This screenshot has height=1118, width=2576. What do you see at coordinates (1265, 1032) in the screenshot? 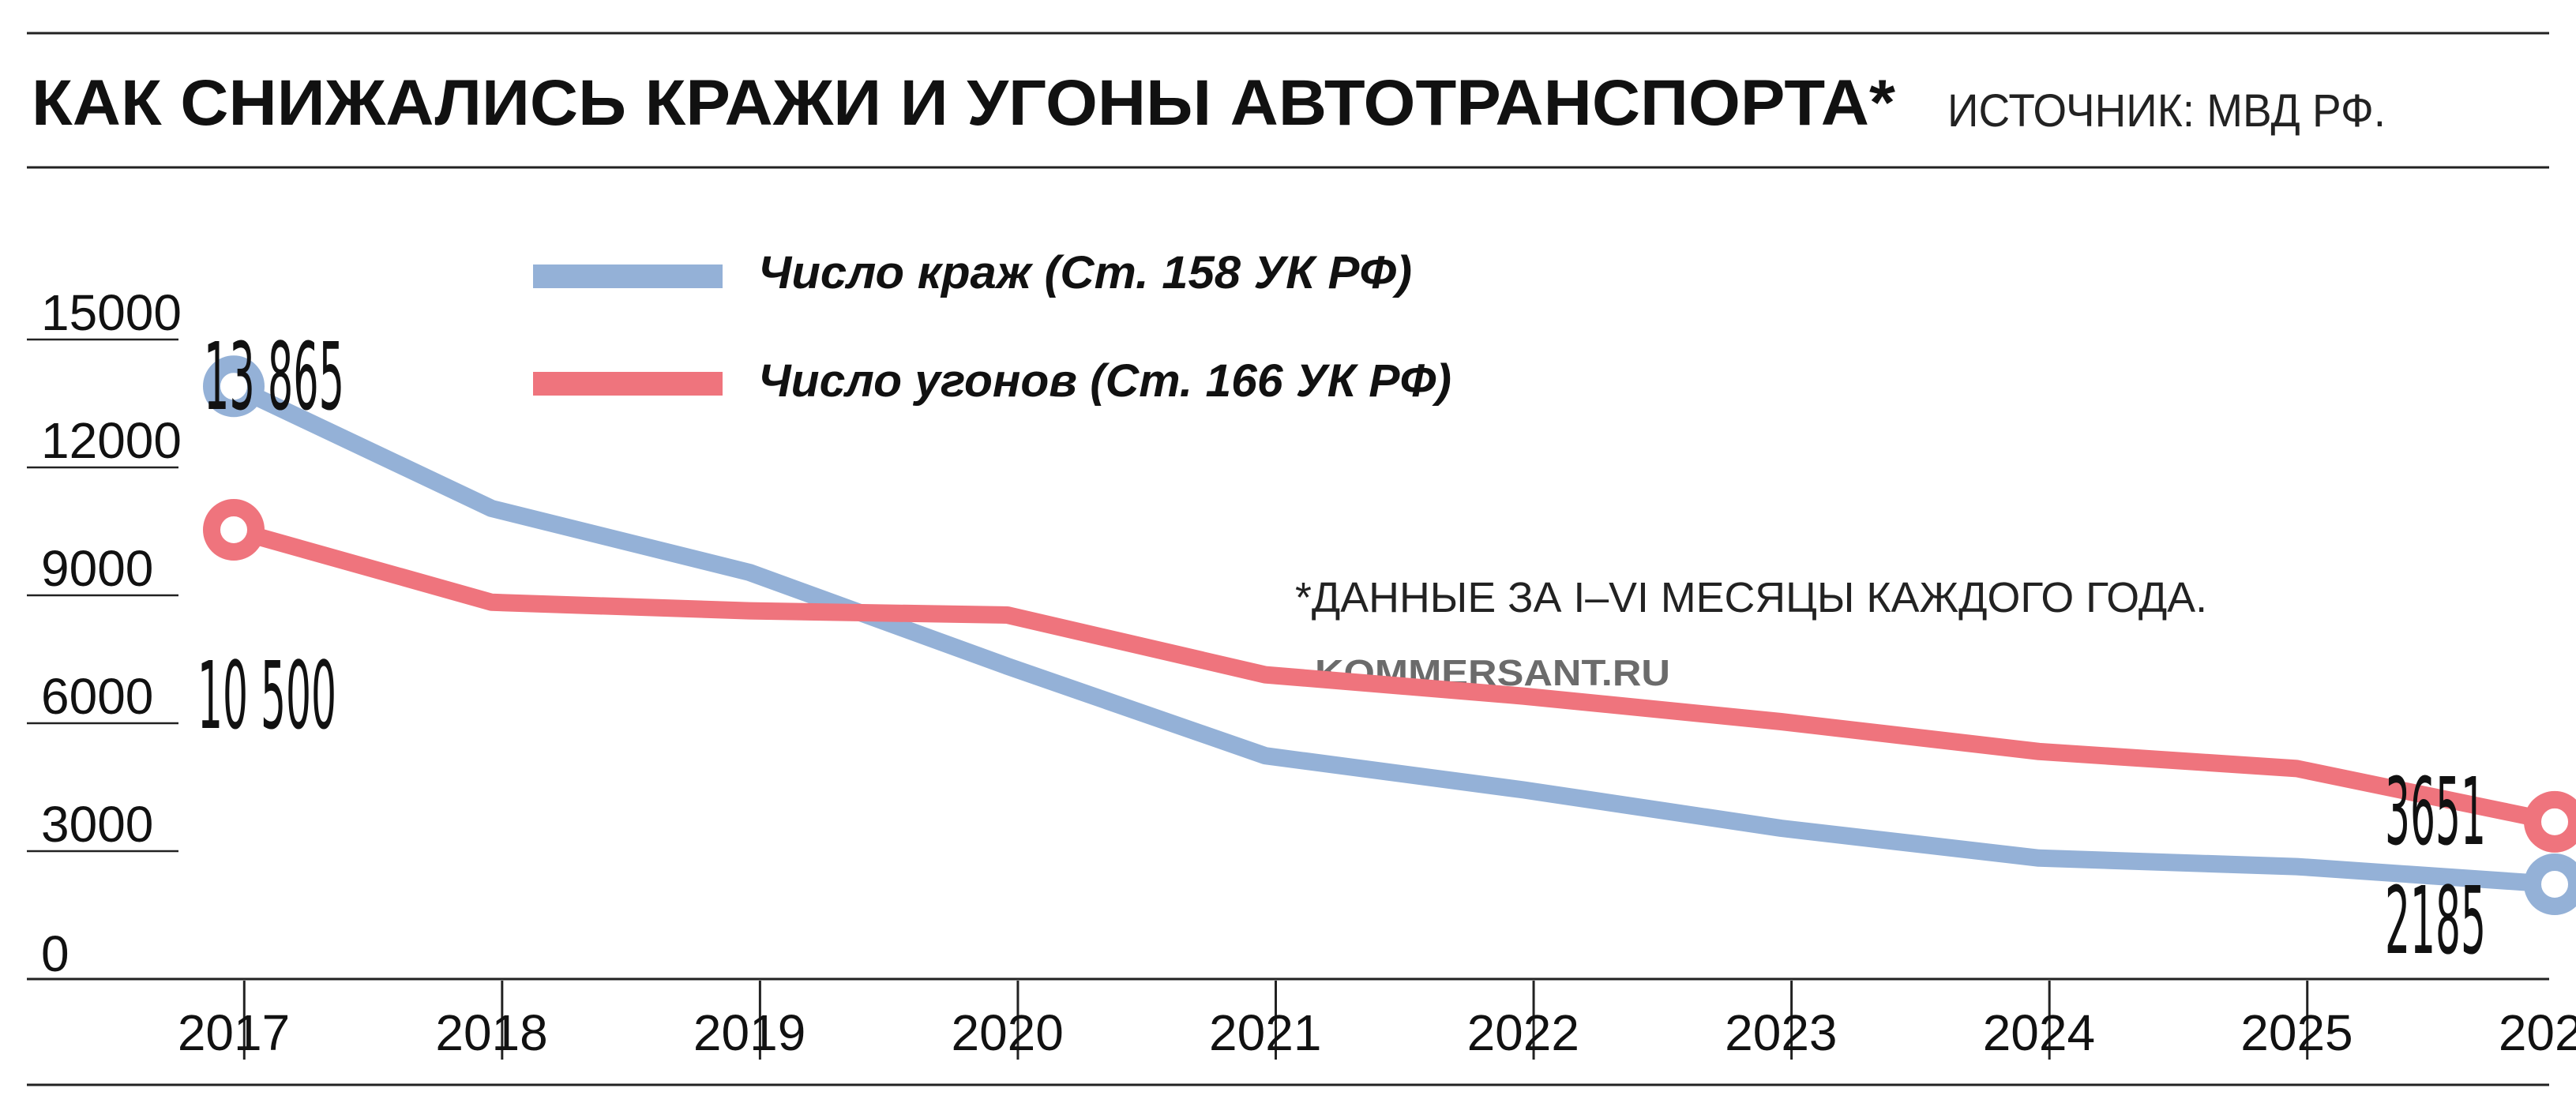
I see `x-tick-label: 2021` at bounding box center [1265, 1032].